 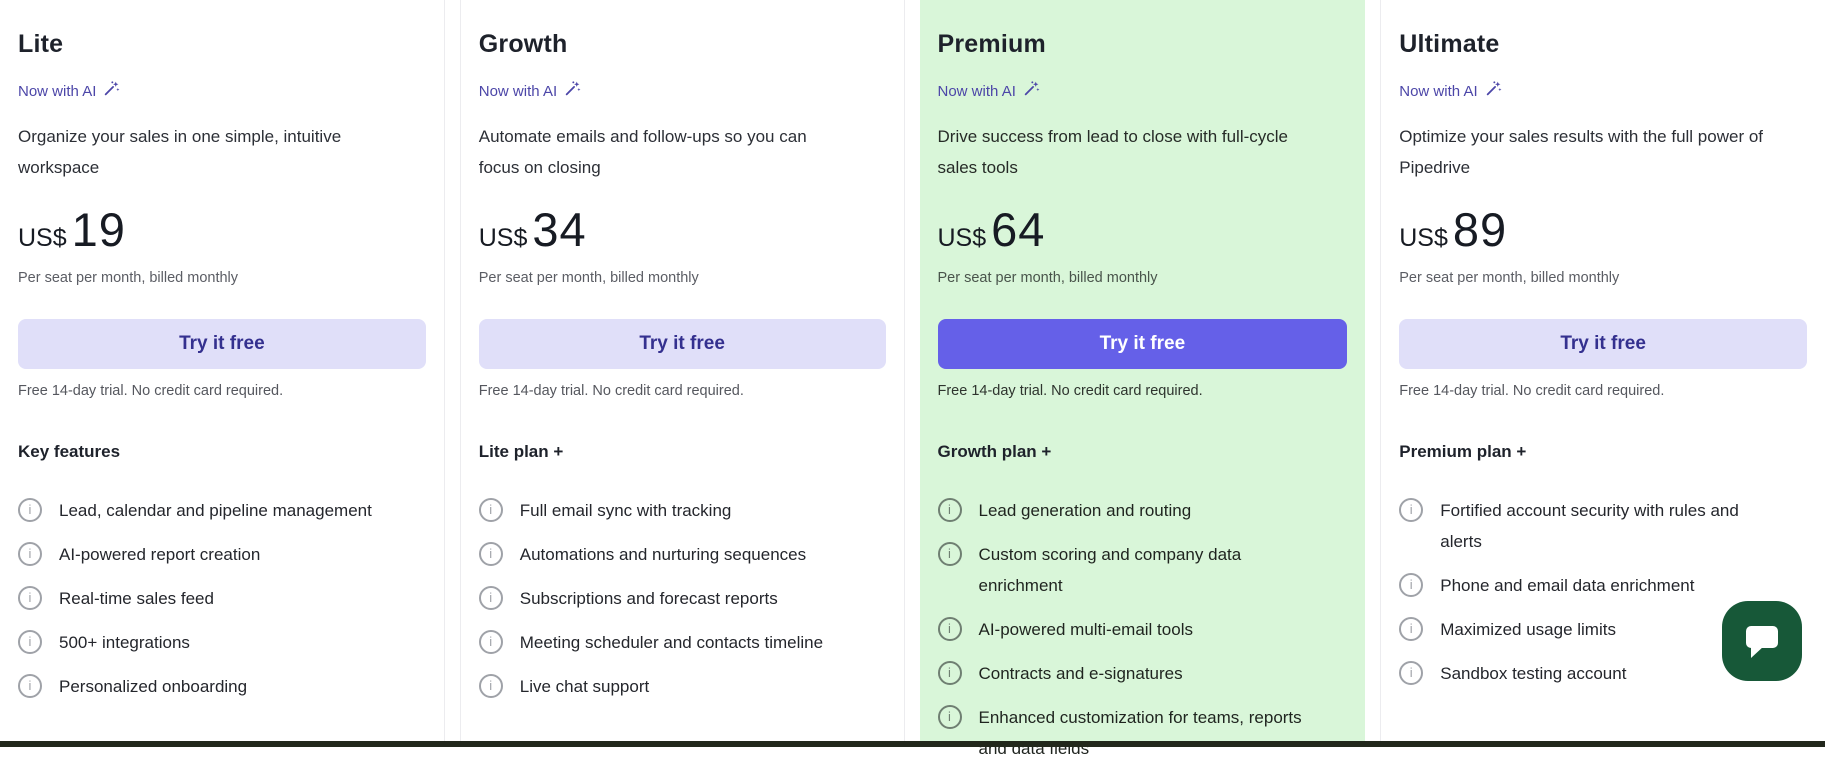 What do you see at coordinates (124, 642) in the screenshot?
I see `feature-label: 500+ integrations` at bounding box center [124, 642].